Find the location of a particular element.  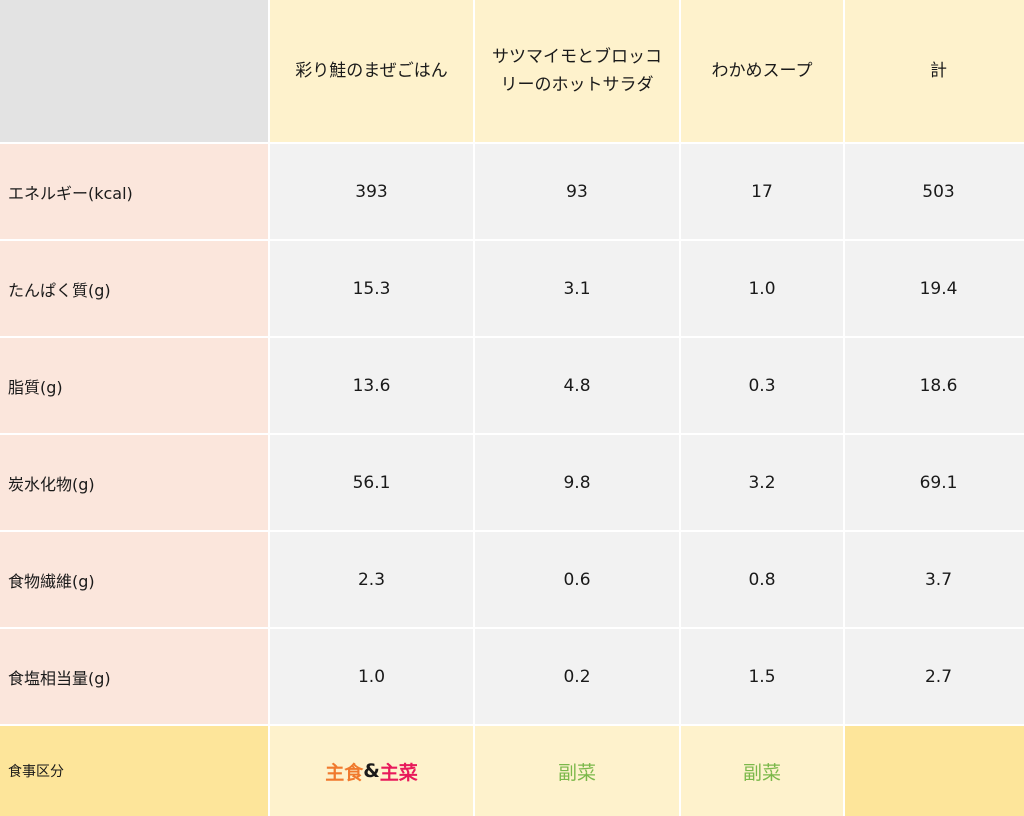

table-cell: 4.8 is located at coordinates (577, 385).